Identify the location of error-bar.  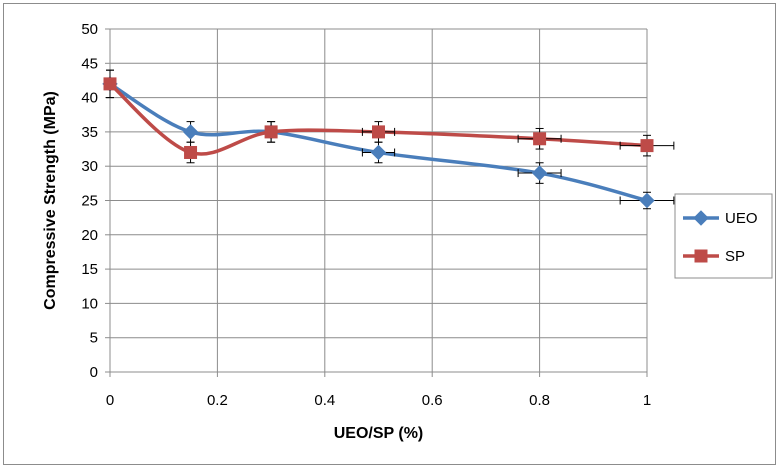
(539, 138).